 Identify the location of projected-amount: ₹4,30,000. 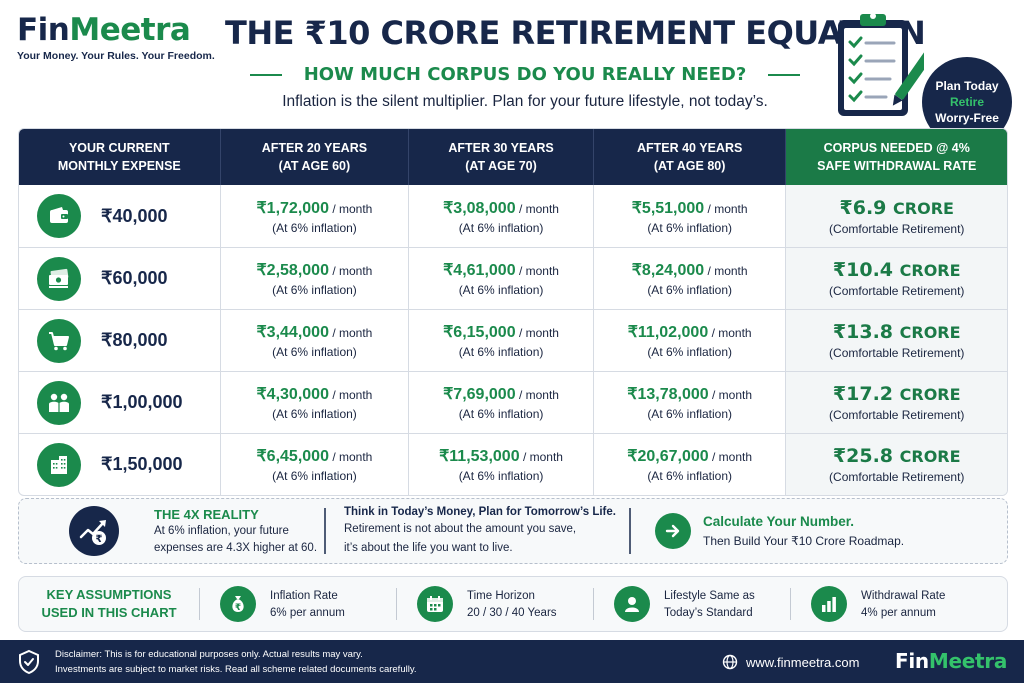
(292, 394).